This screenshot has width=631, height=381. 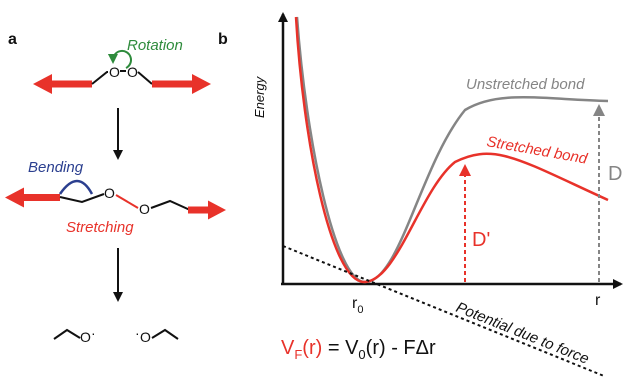 I want to click on rotation-arrow, so click(x=119, y=59).